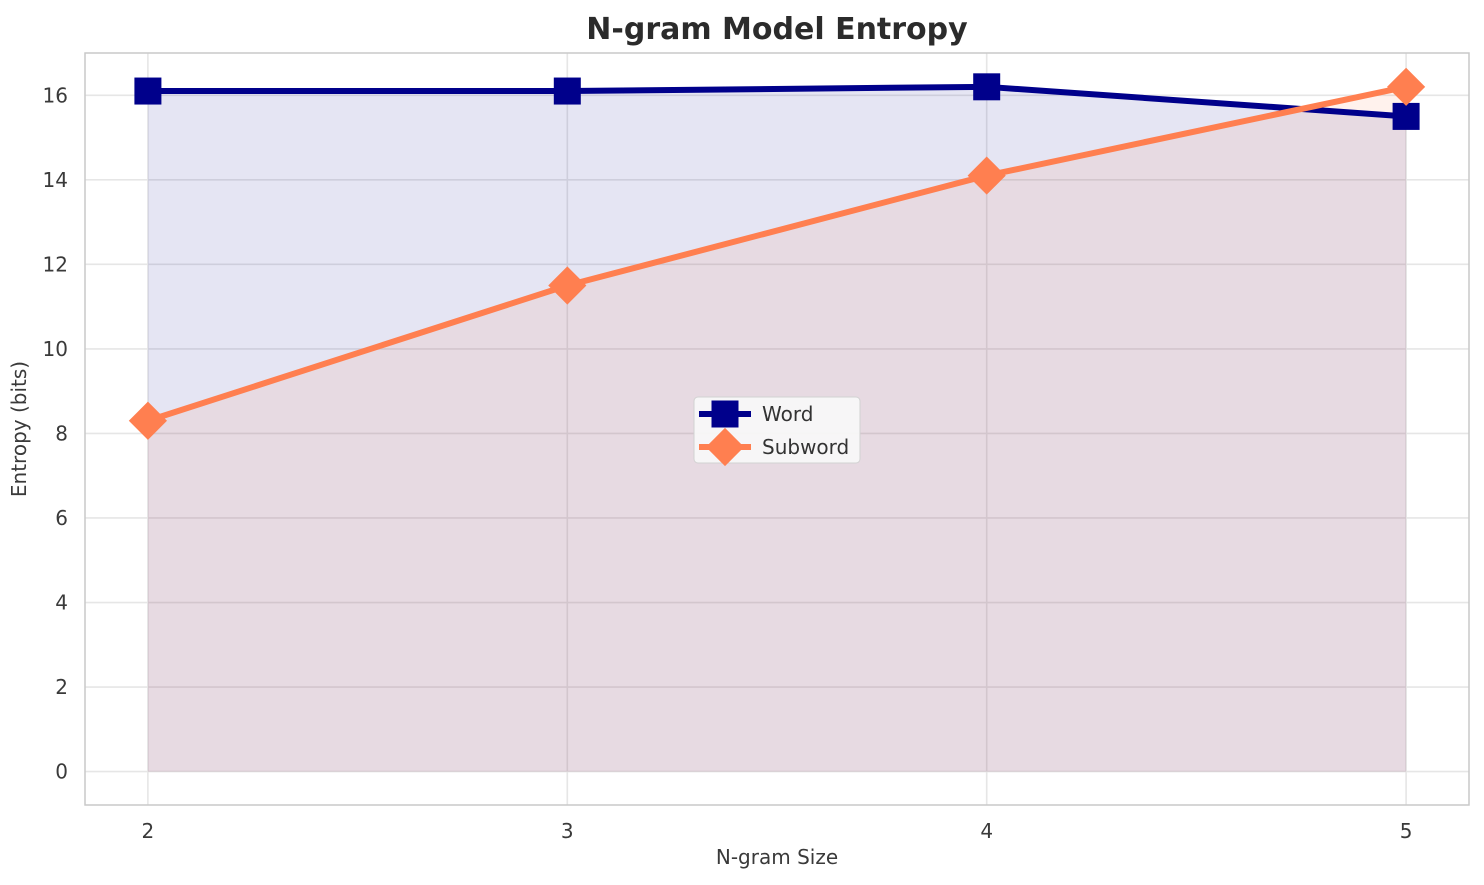 This screenshot has width=1484, height=885. Describe the element at coordinates (725, 447) in the screenshot. I see `legend-marker-subword` at that location.